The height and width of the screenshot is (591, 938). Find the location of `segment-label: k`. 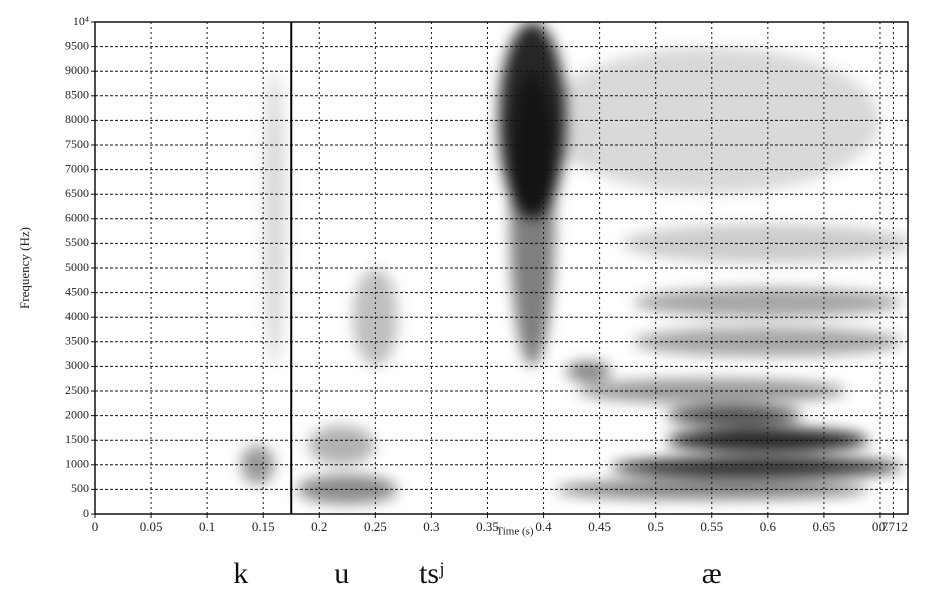

segment-label: k is located at coordinates (240, 573).